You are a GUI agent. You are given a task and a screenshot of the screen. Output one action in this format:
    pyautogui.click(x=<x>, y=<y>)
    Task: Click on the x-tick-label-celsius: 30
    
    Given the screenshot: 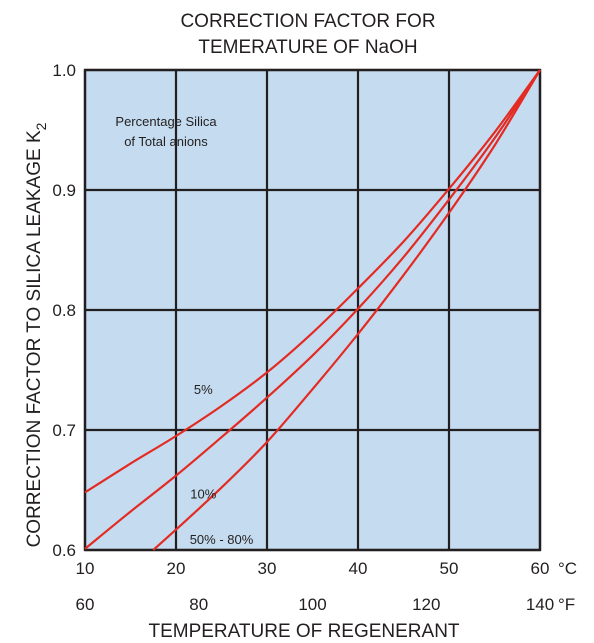 What is the action you would take?
    pyautogui.click(x=267, y=568)
    